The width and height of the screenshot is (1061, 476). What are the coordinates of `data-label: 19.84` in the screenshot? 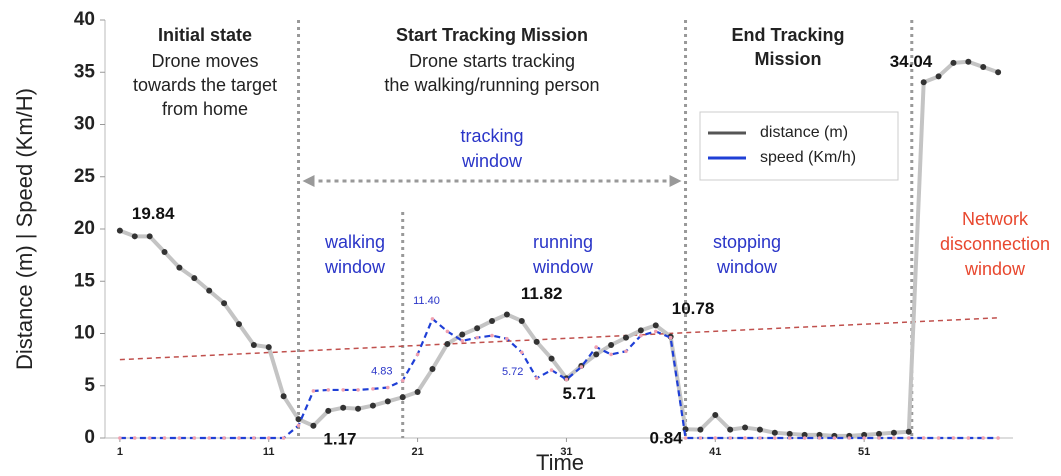 It's located at (153, 213).